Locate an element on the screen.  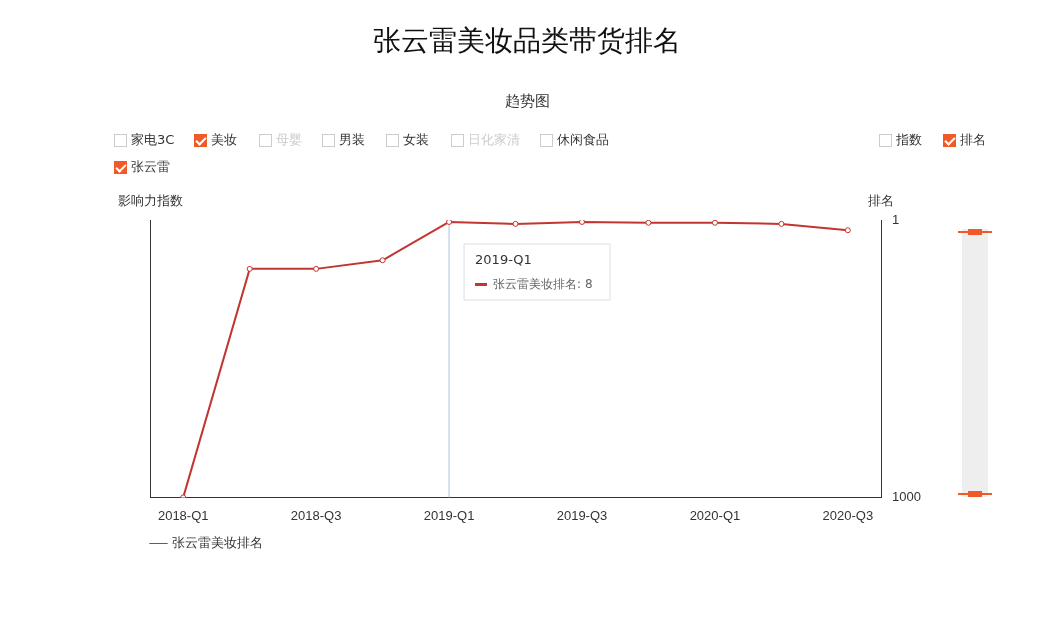
x-tick-label: 2020-Q1 is located at coordinates (715, 515).